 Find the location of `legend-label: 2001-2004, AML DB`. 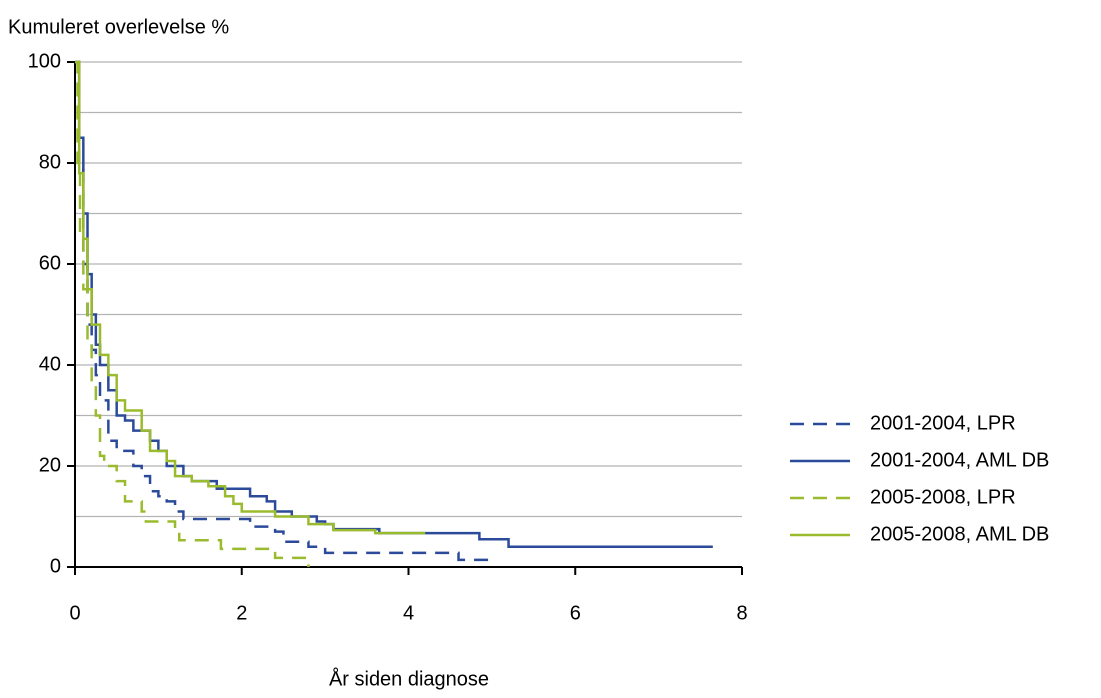

legend-label: 2001-2004, AML DB is located at coordinates (959, 460).